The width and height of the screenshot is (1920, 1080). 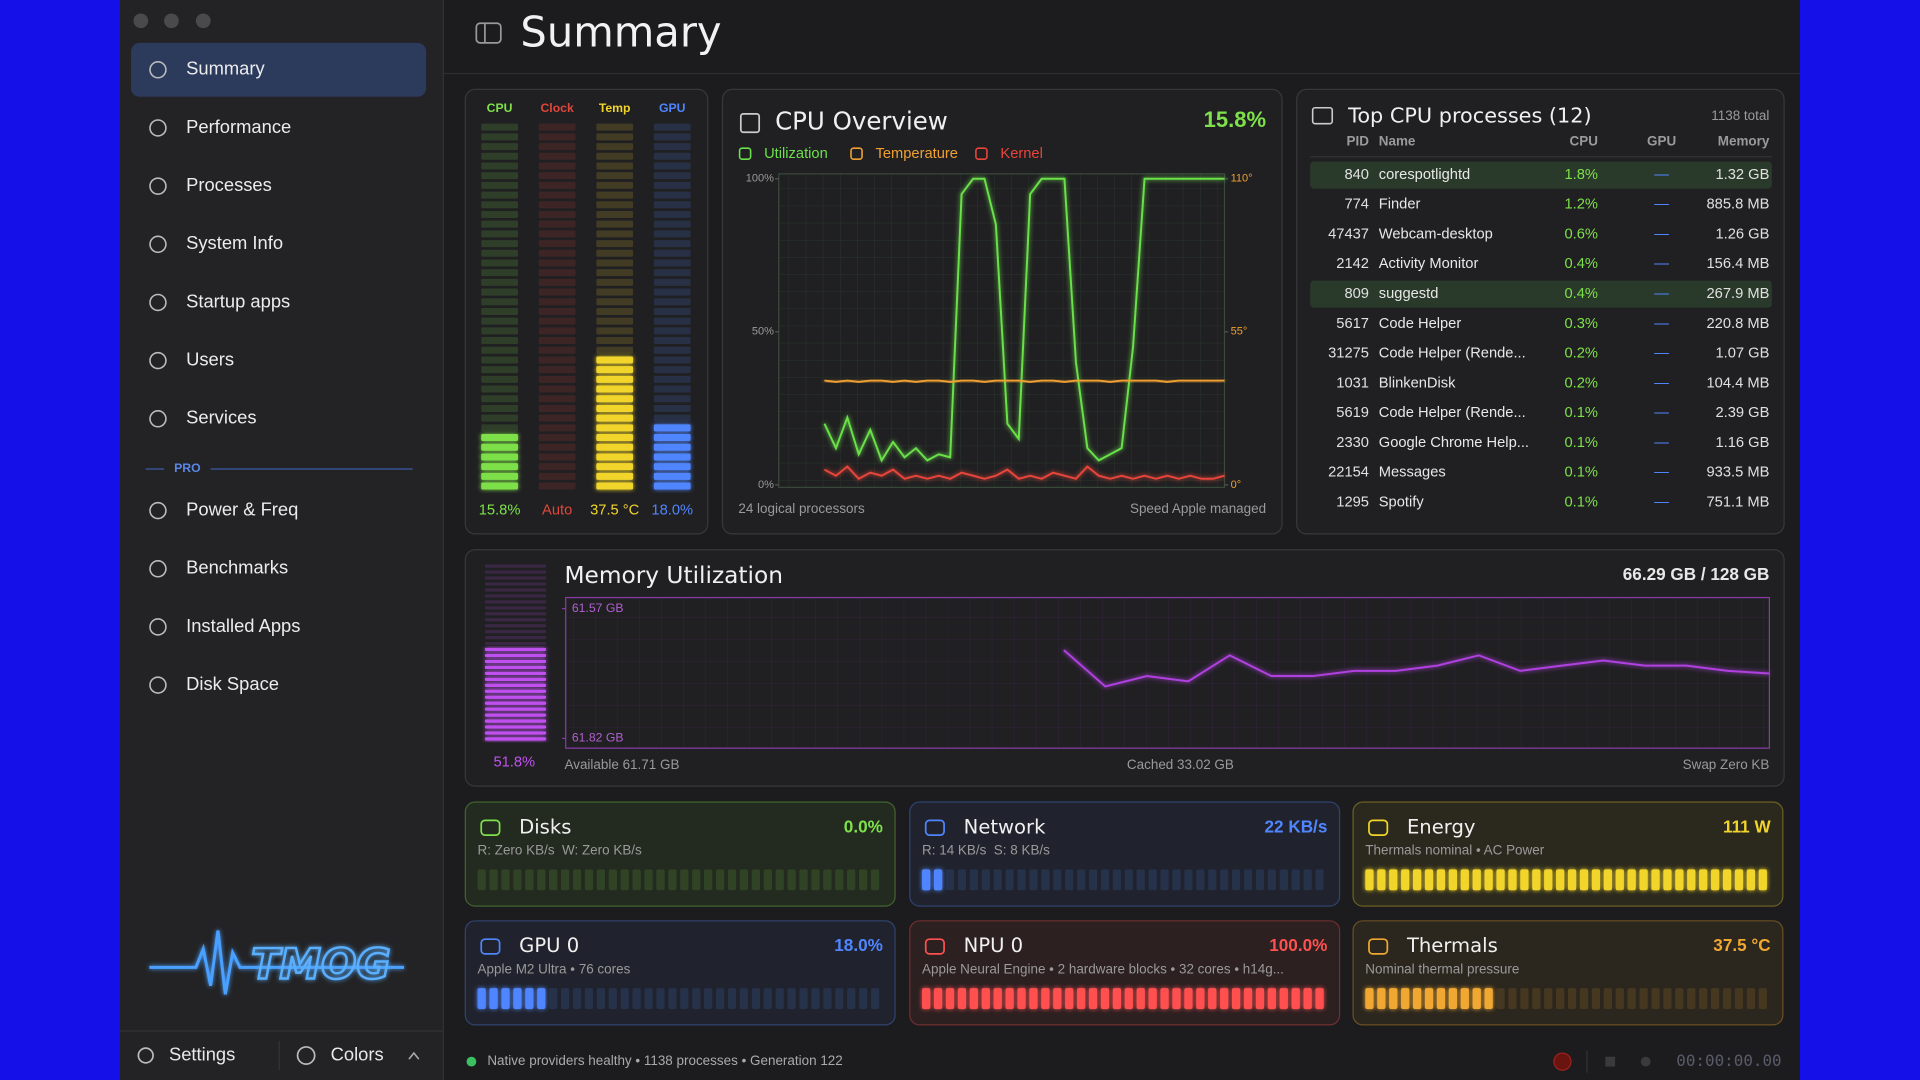 What do you see at coordinates (234, 242) in the screenshot?
I see `nav-item: System Info` at bounding box center [234, 242].